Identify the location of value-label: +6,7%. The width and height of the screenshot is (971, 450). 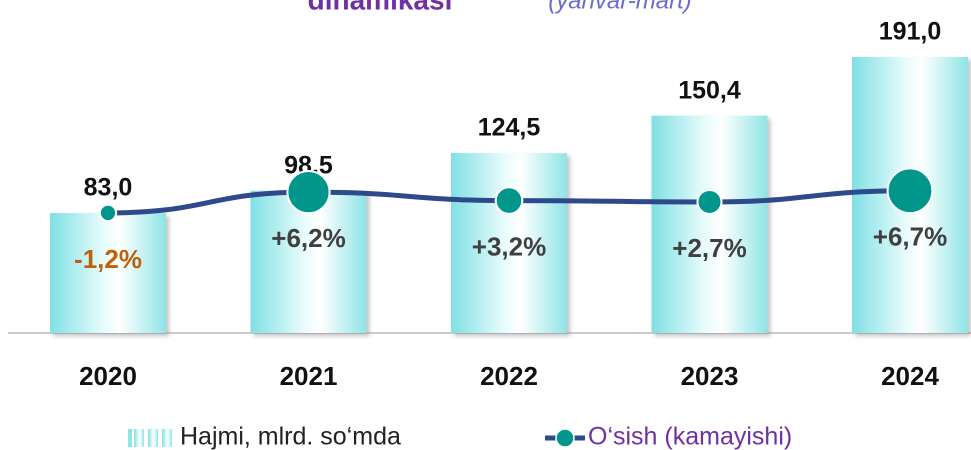
(910, 237).